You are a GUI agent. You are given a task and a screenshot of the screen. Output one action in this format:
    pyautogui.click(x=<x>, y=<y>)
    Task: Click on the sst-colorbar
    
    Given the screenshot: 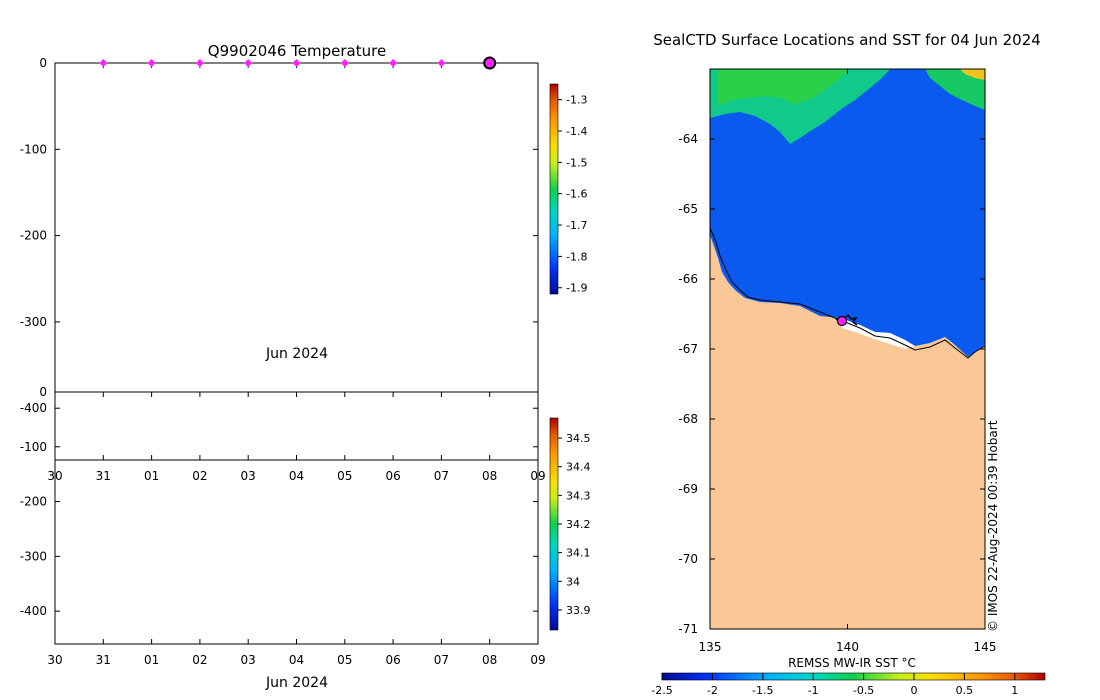 What is the action you would take?
    pyautogui.click(x=853, y=676)
    